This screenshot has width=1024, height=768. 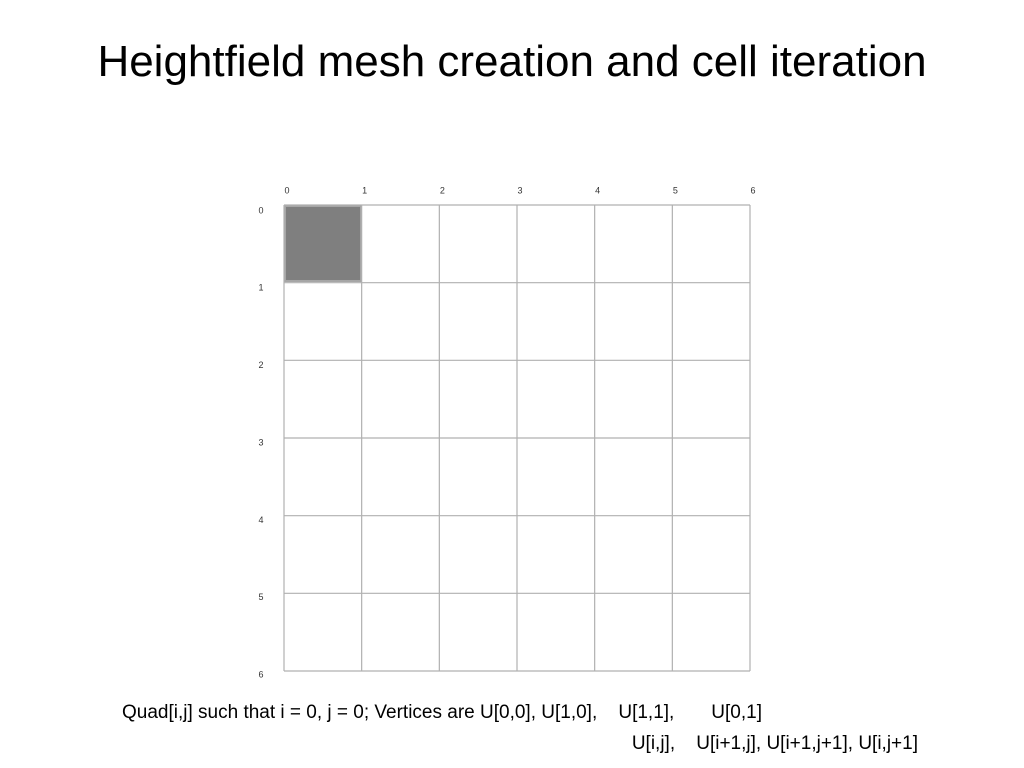 I want to click on row-label: 4, so click(x=260, y=520).